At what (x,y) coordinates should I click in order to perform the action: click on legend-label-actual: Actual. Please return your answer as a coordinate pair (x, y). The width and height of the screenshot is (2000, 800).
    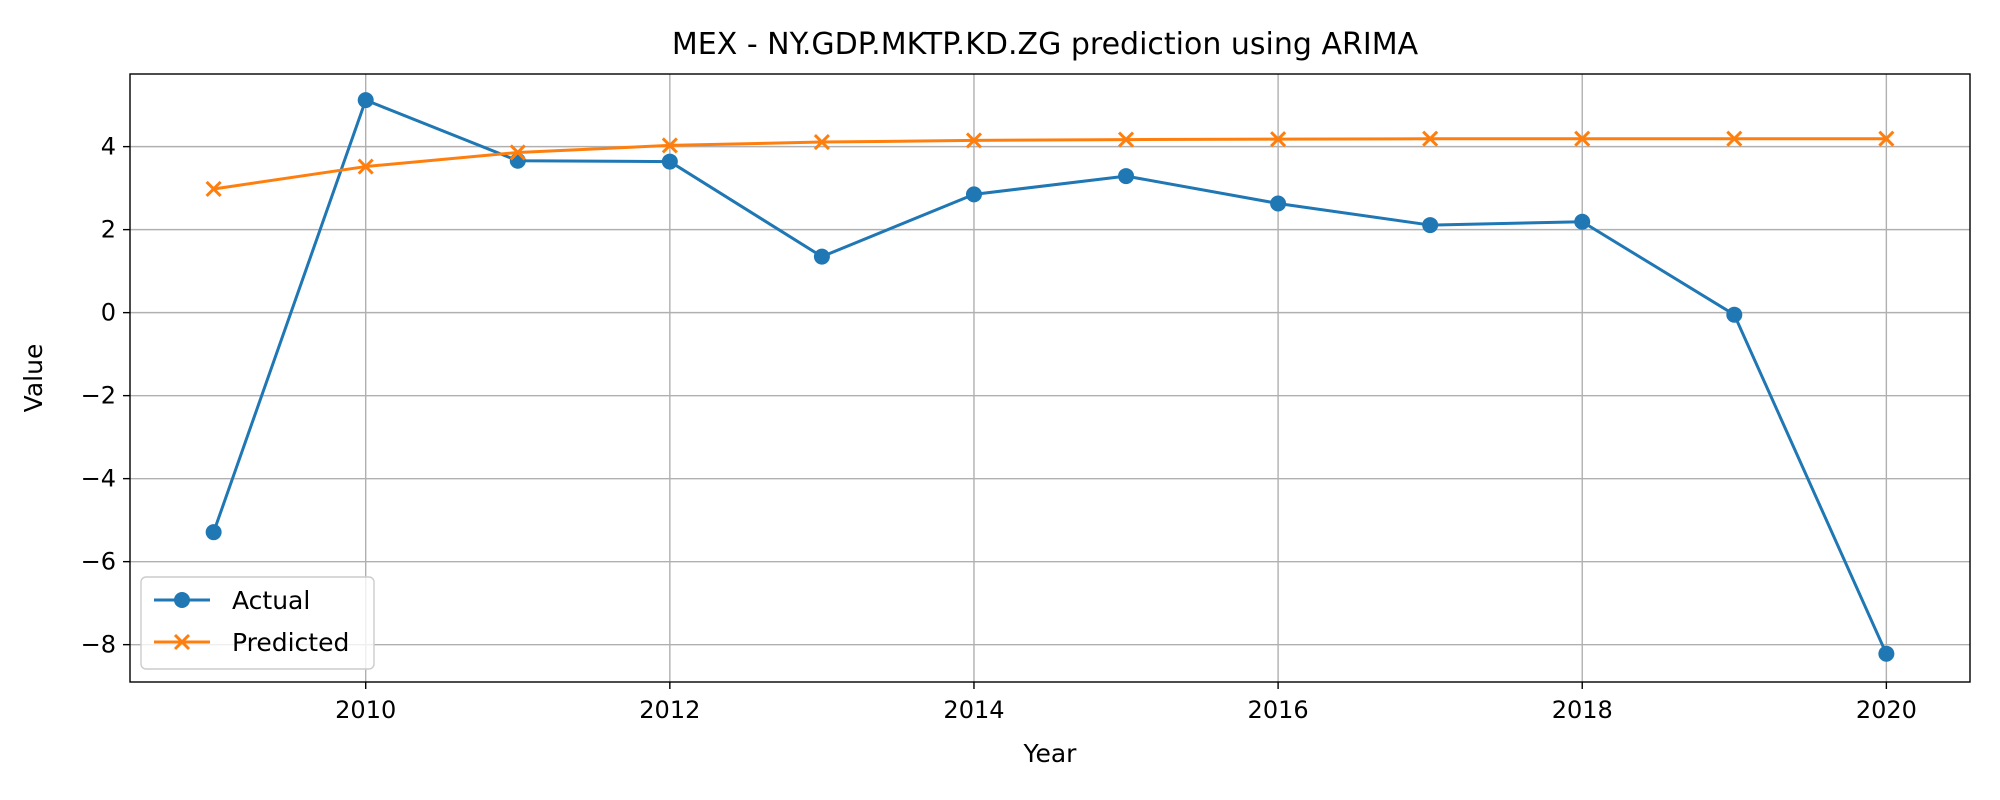
    Looking at the image, I should click on (271, 600).